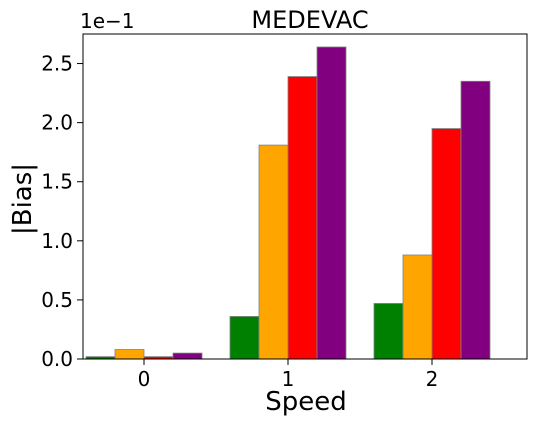 This screenshot has width=533, height=423. What do you see at coordinates (432, 379) in the screenshot?
I see `x-tick-label: 2` at bounding box center [432, 379].